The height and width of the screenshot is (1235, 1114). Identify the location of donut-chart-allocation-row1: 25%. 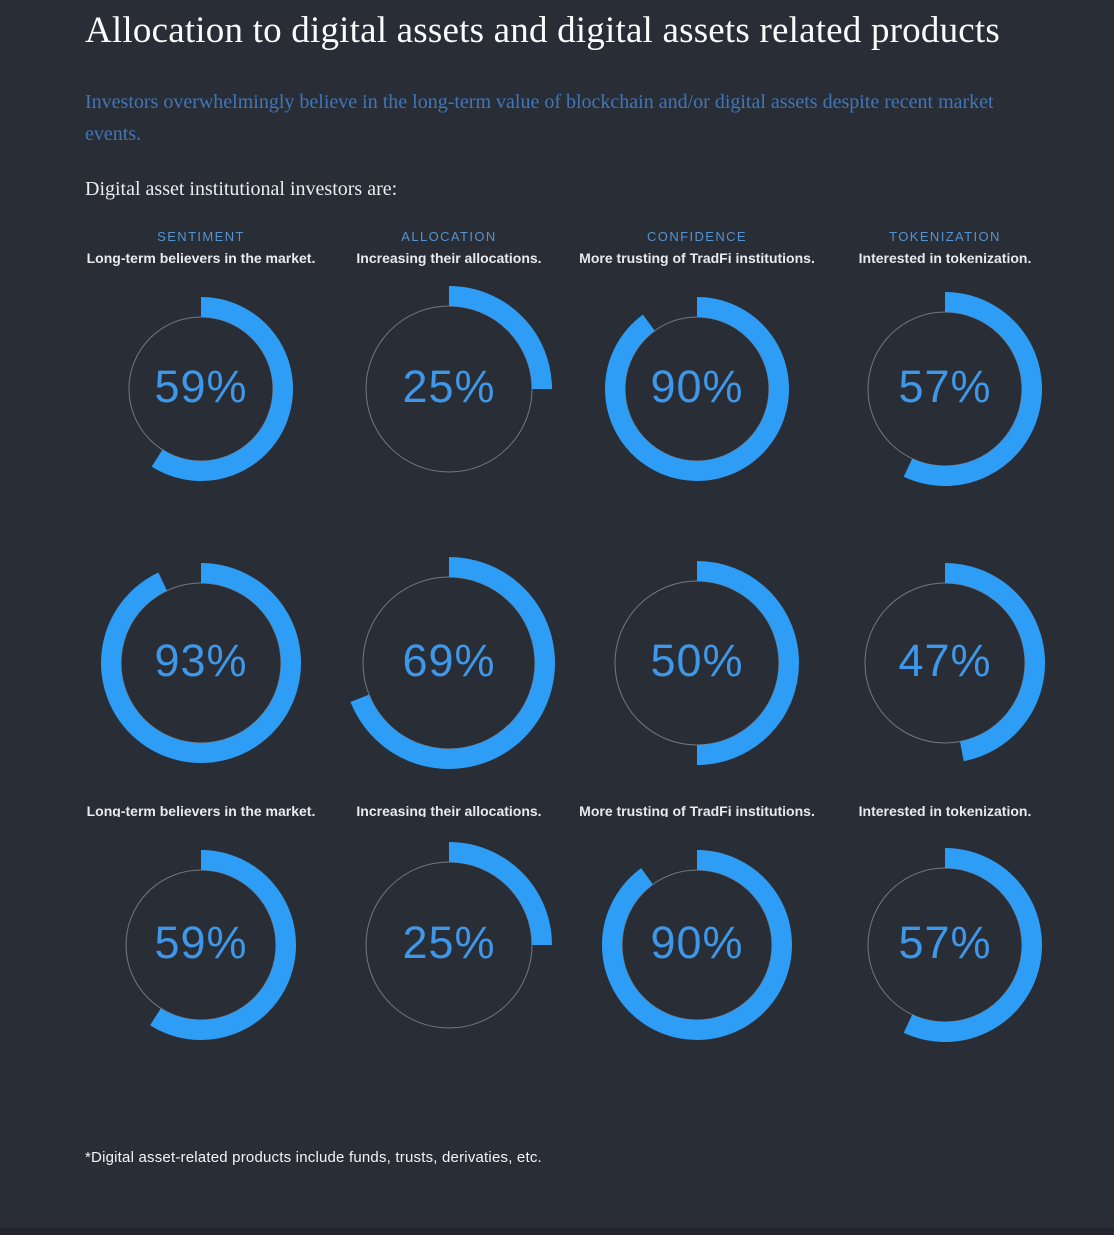
(449, 389).